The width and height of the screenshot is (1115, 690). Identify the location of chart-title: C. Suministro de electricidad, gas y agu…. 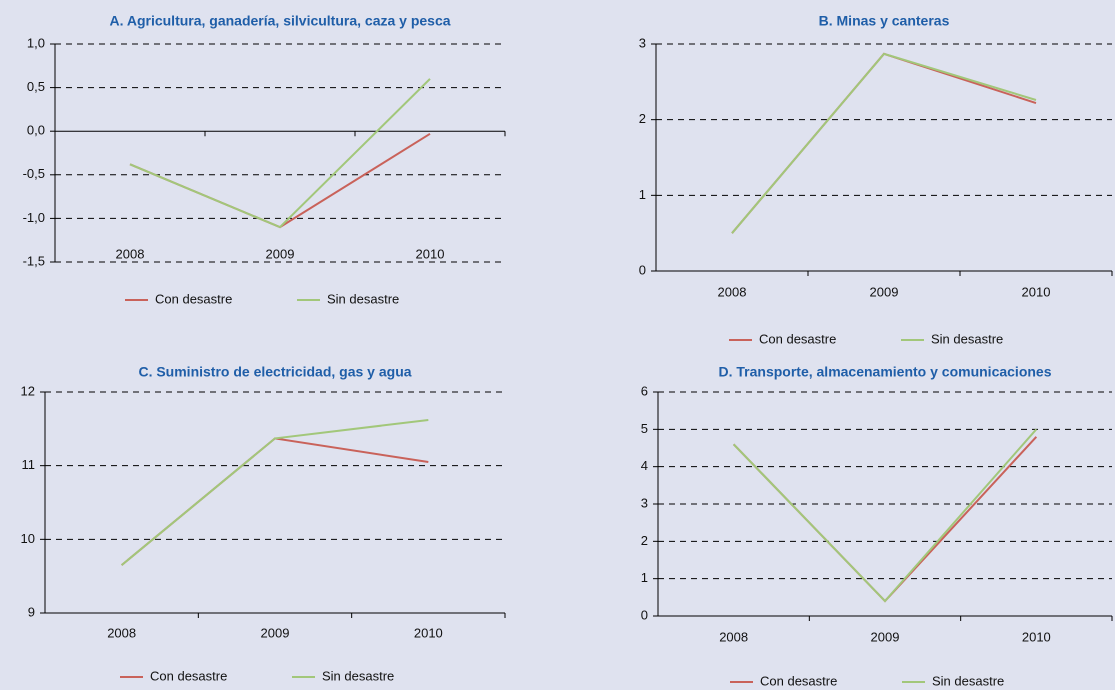
(274, 372).